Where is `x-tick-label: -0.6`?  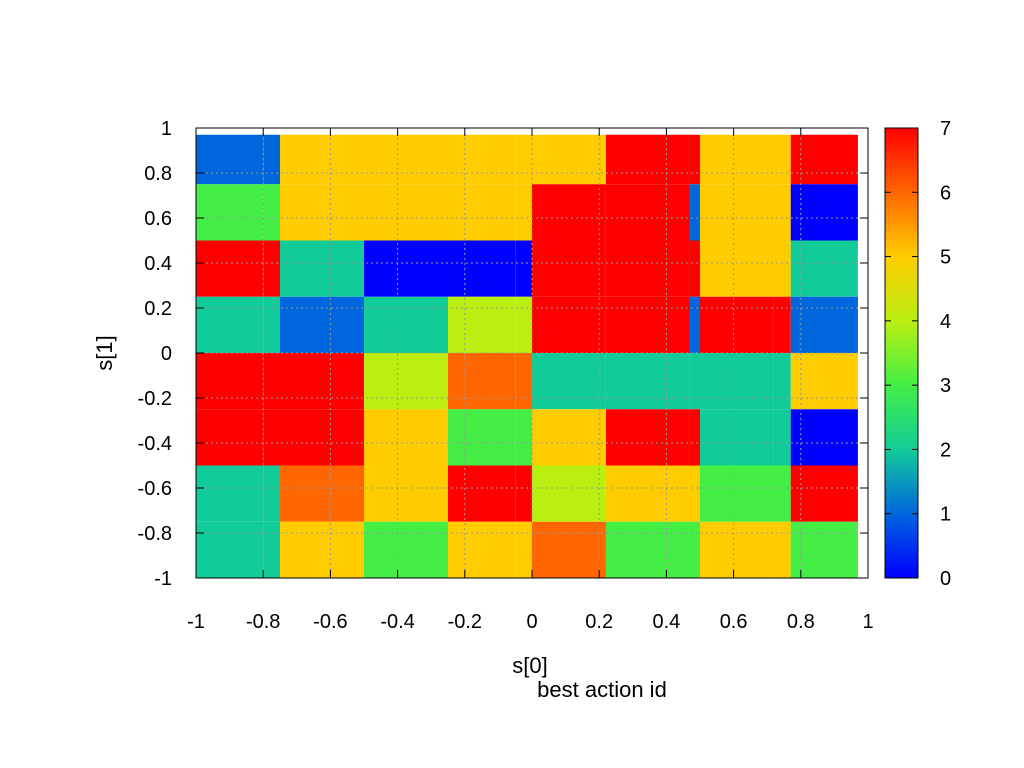
x-tick-label: -0.6 is located at coordinates (330, 622).